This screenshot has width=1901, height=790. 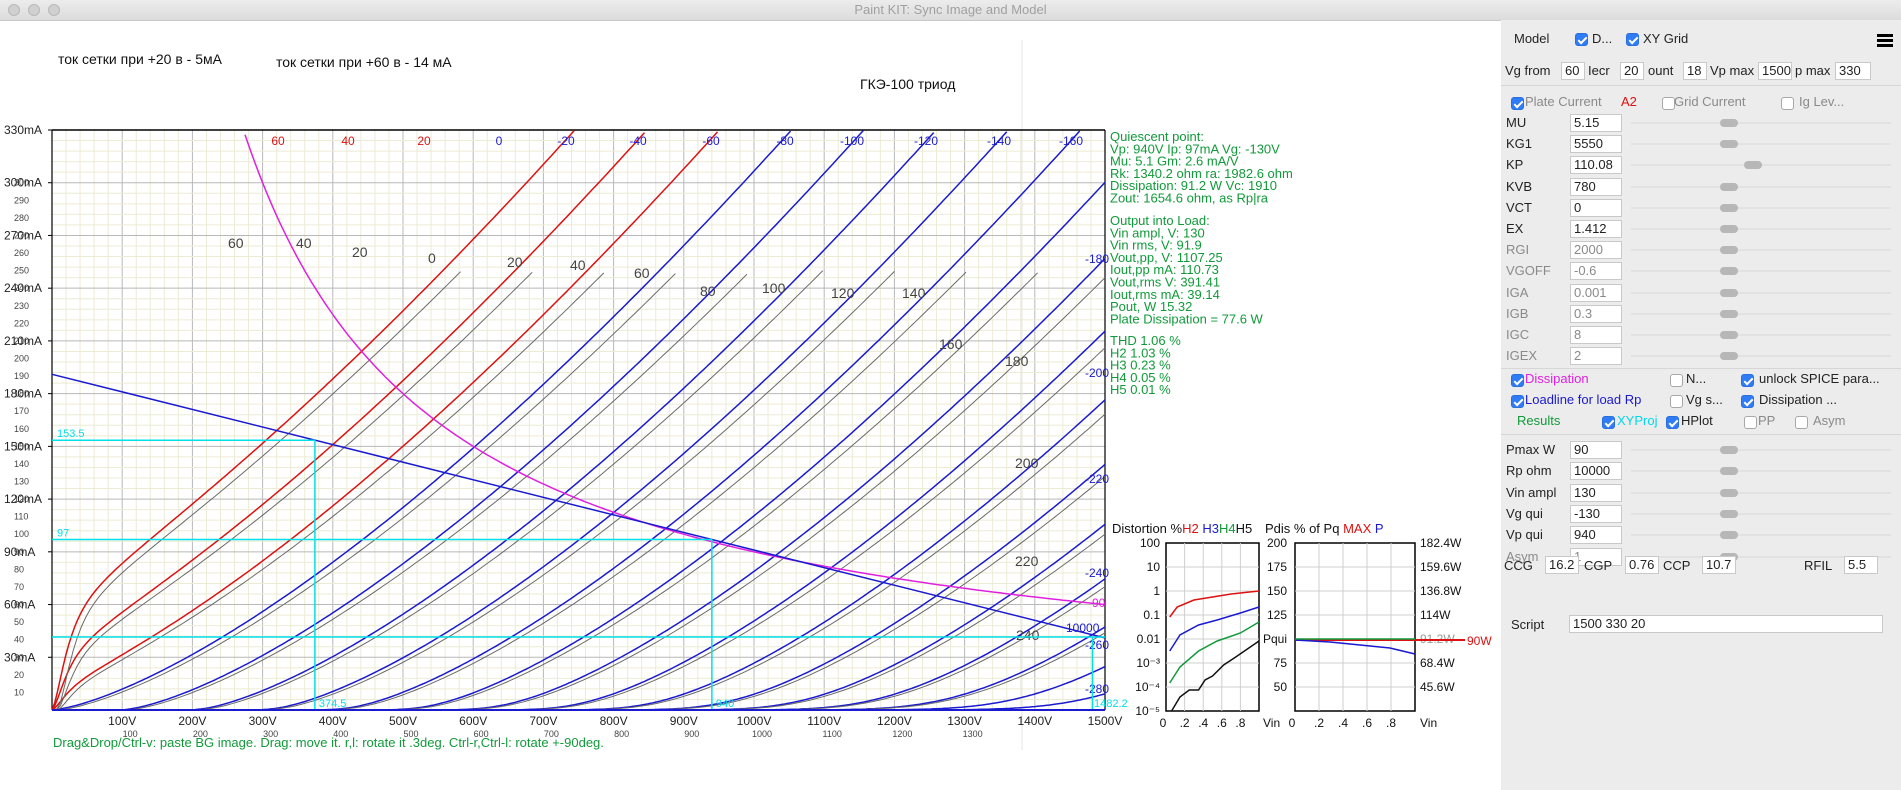 I want to click on param-value-input: 0, so click(x=1596, y=207).